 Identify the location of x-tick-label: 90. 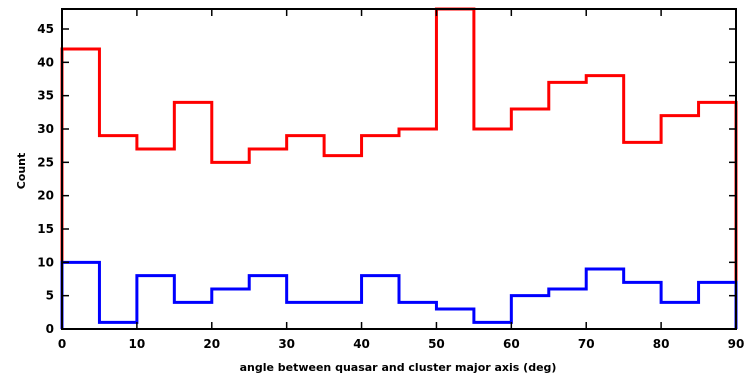
(736, 344).